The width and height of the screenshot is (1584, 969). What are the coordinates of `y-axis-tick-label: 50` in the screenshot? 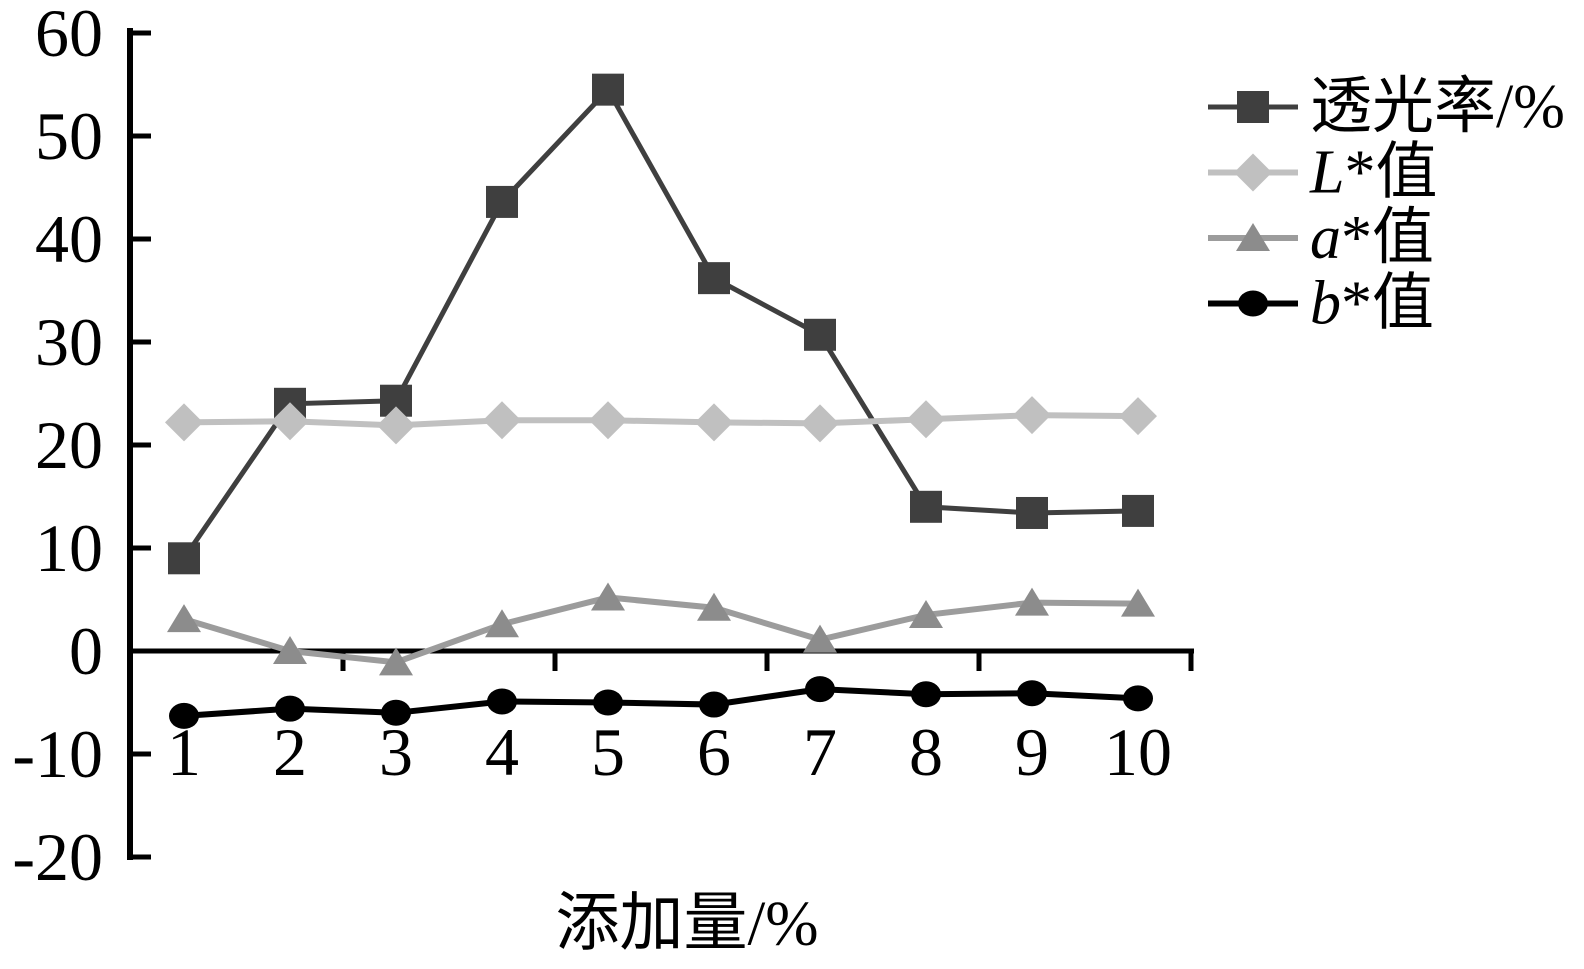 It's located at (69, 136).